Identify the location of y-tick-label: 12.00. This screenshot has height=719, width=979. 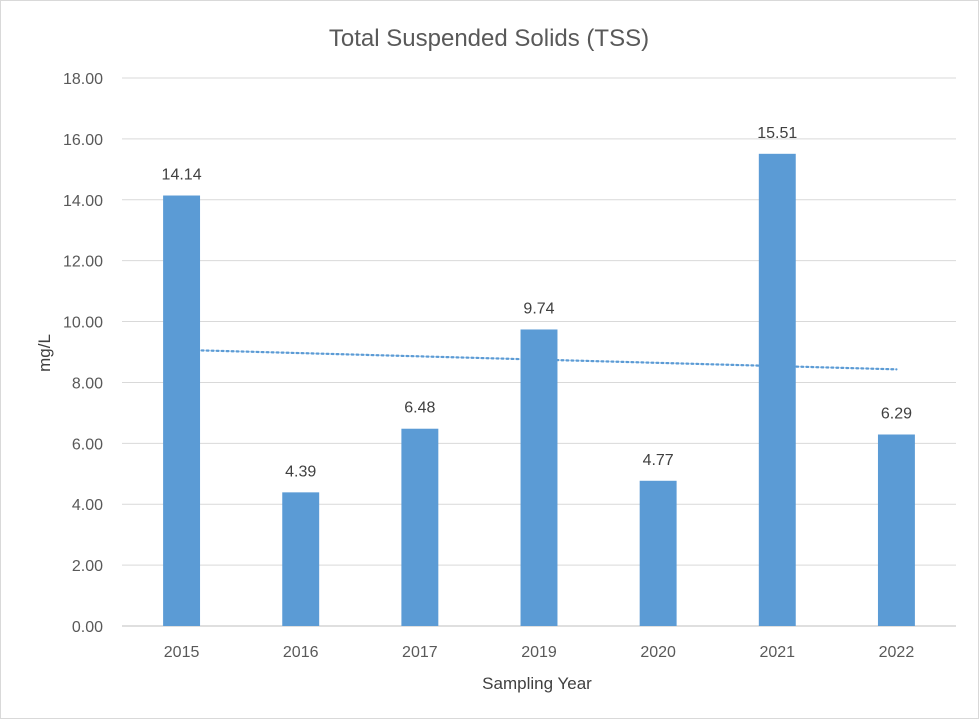
(83, 262).